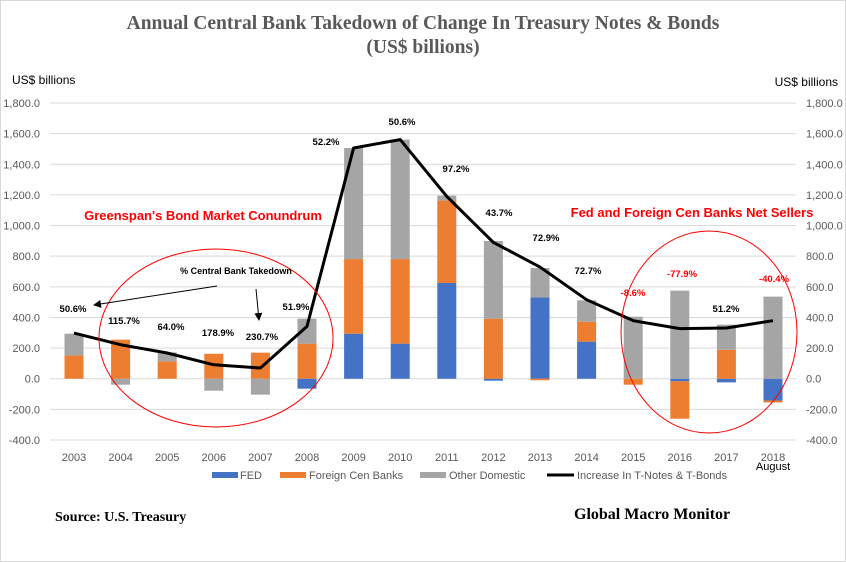  Describe the element at coordinates (773, 337) in the screenshot. I see `bar-other-domestic-2018` at that location.